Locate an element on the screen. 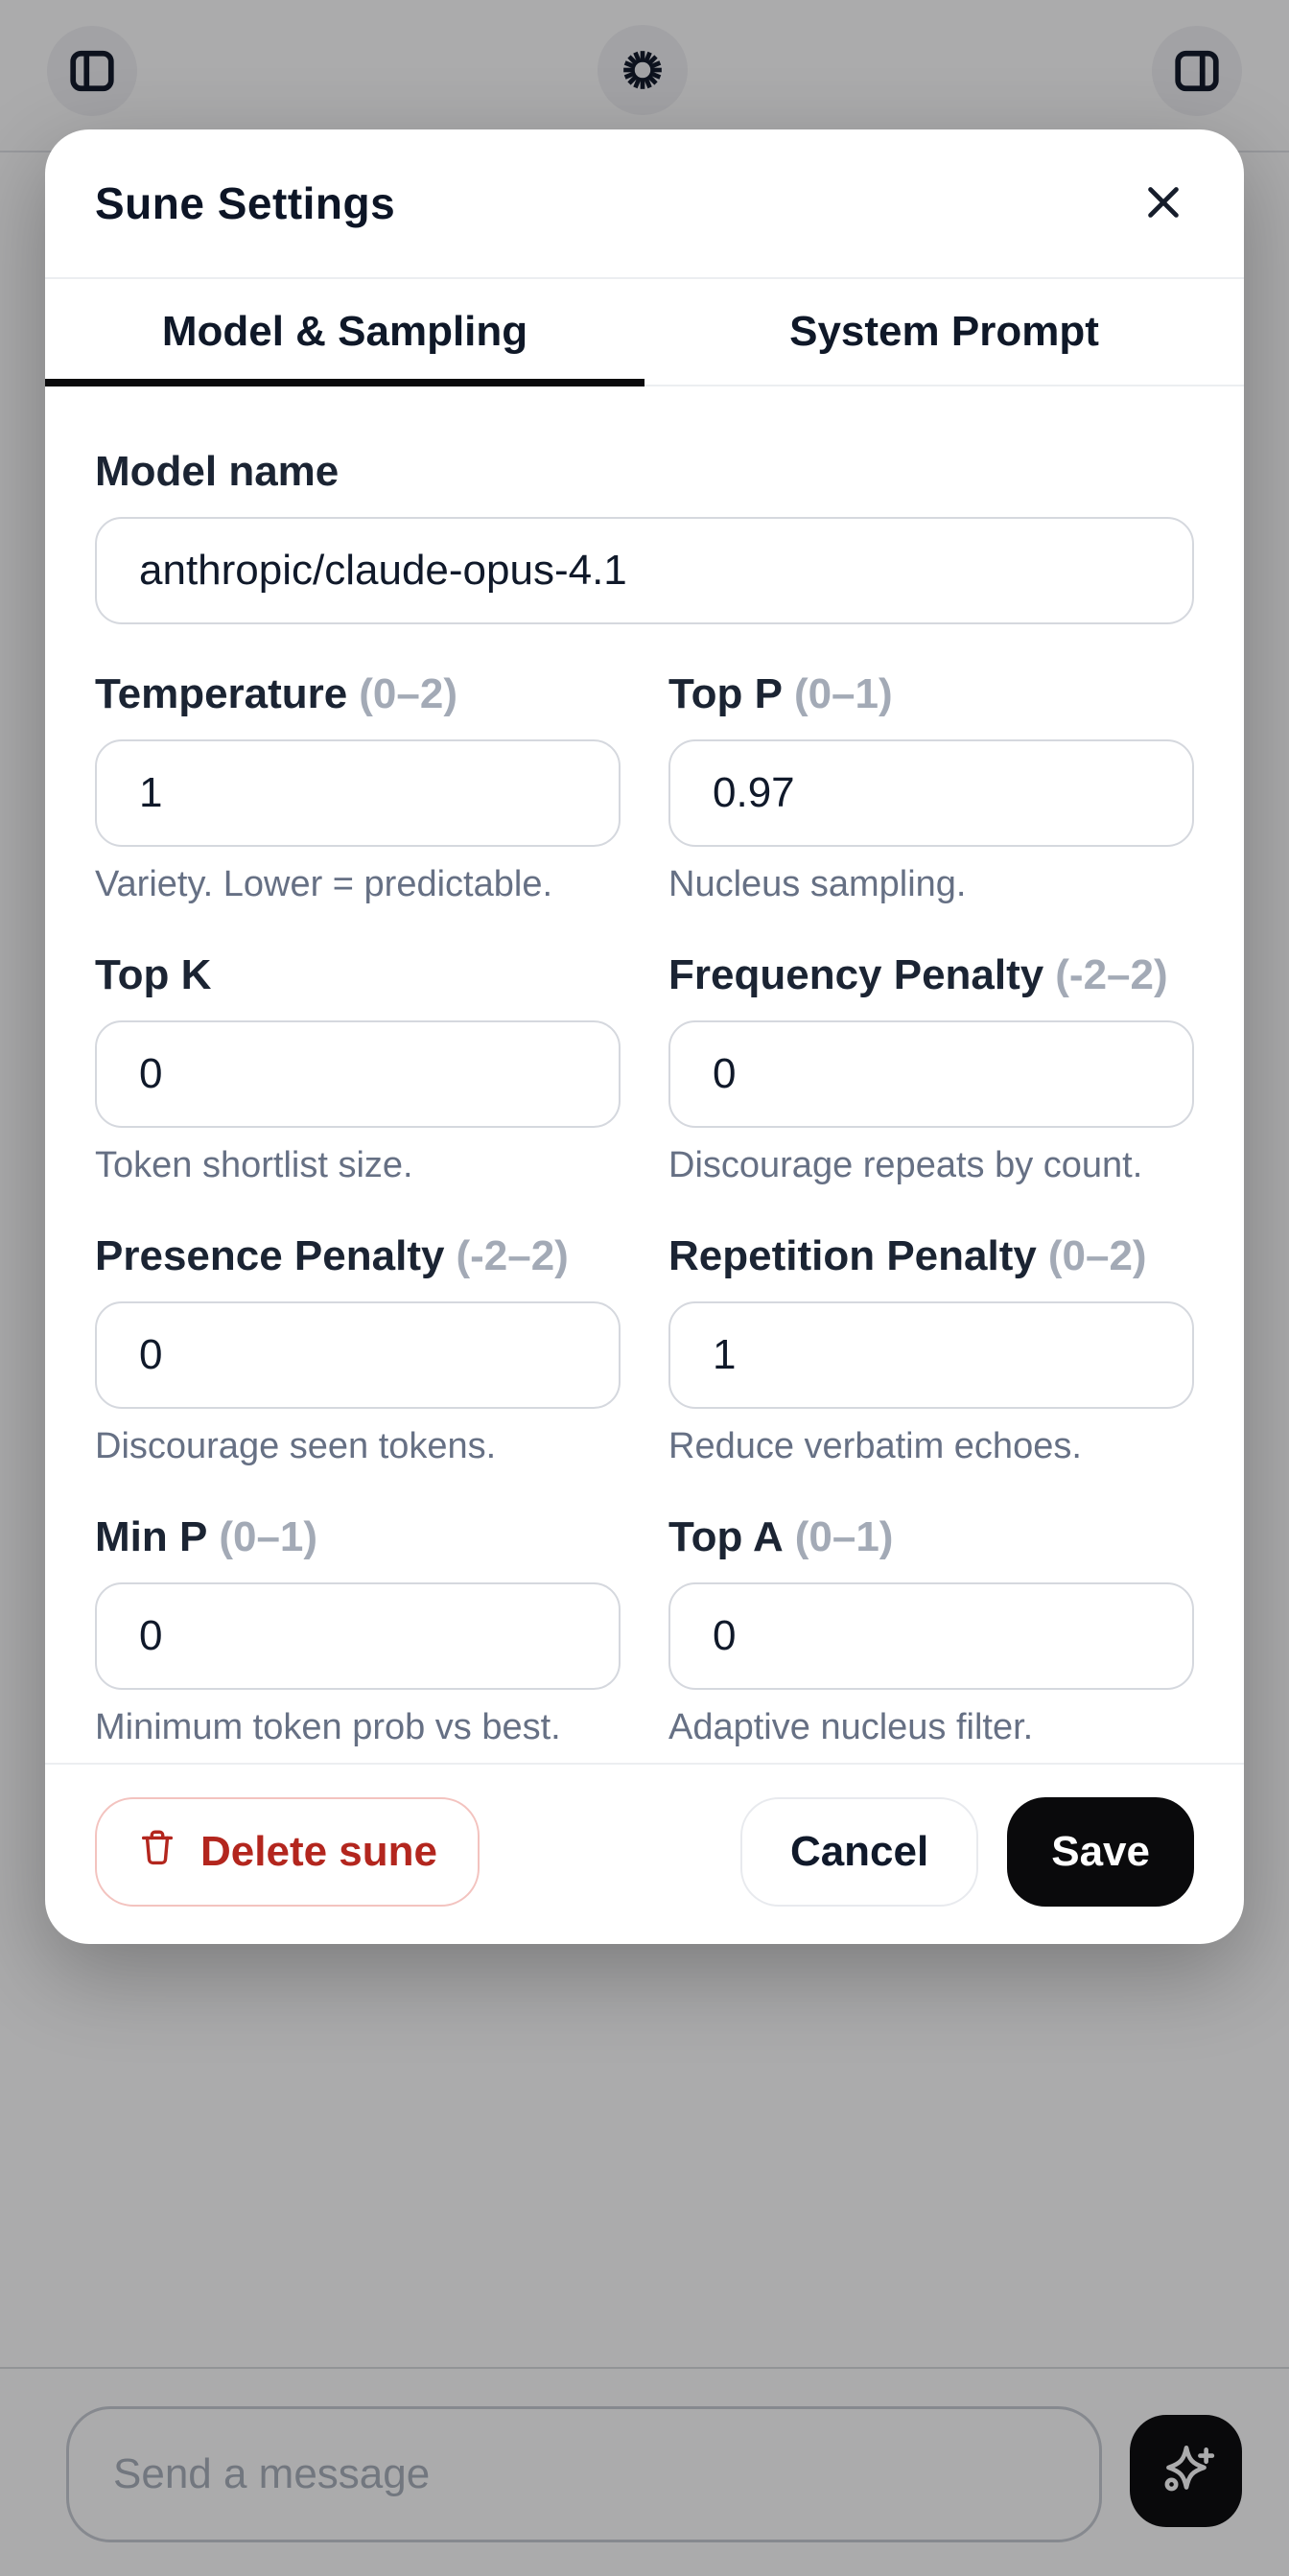 This screenshot has height=2576, width=1289. repetition-penalty-help: Reduce verbatim echoes. is located at coordinates (875, 1446).